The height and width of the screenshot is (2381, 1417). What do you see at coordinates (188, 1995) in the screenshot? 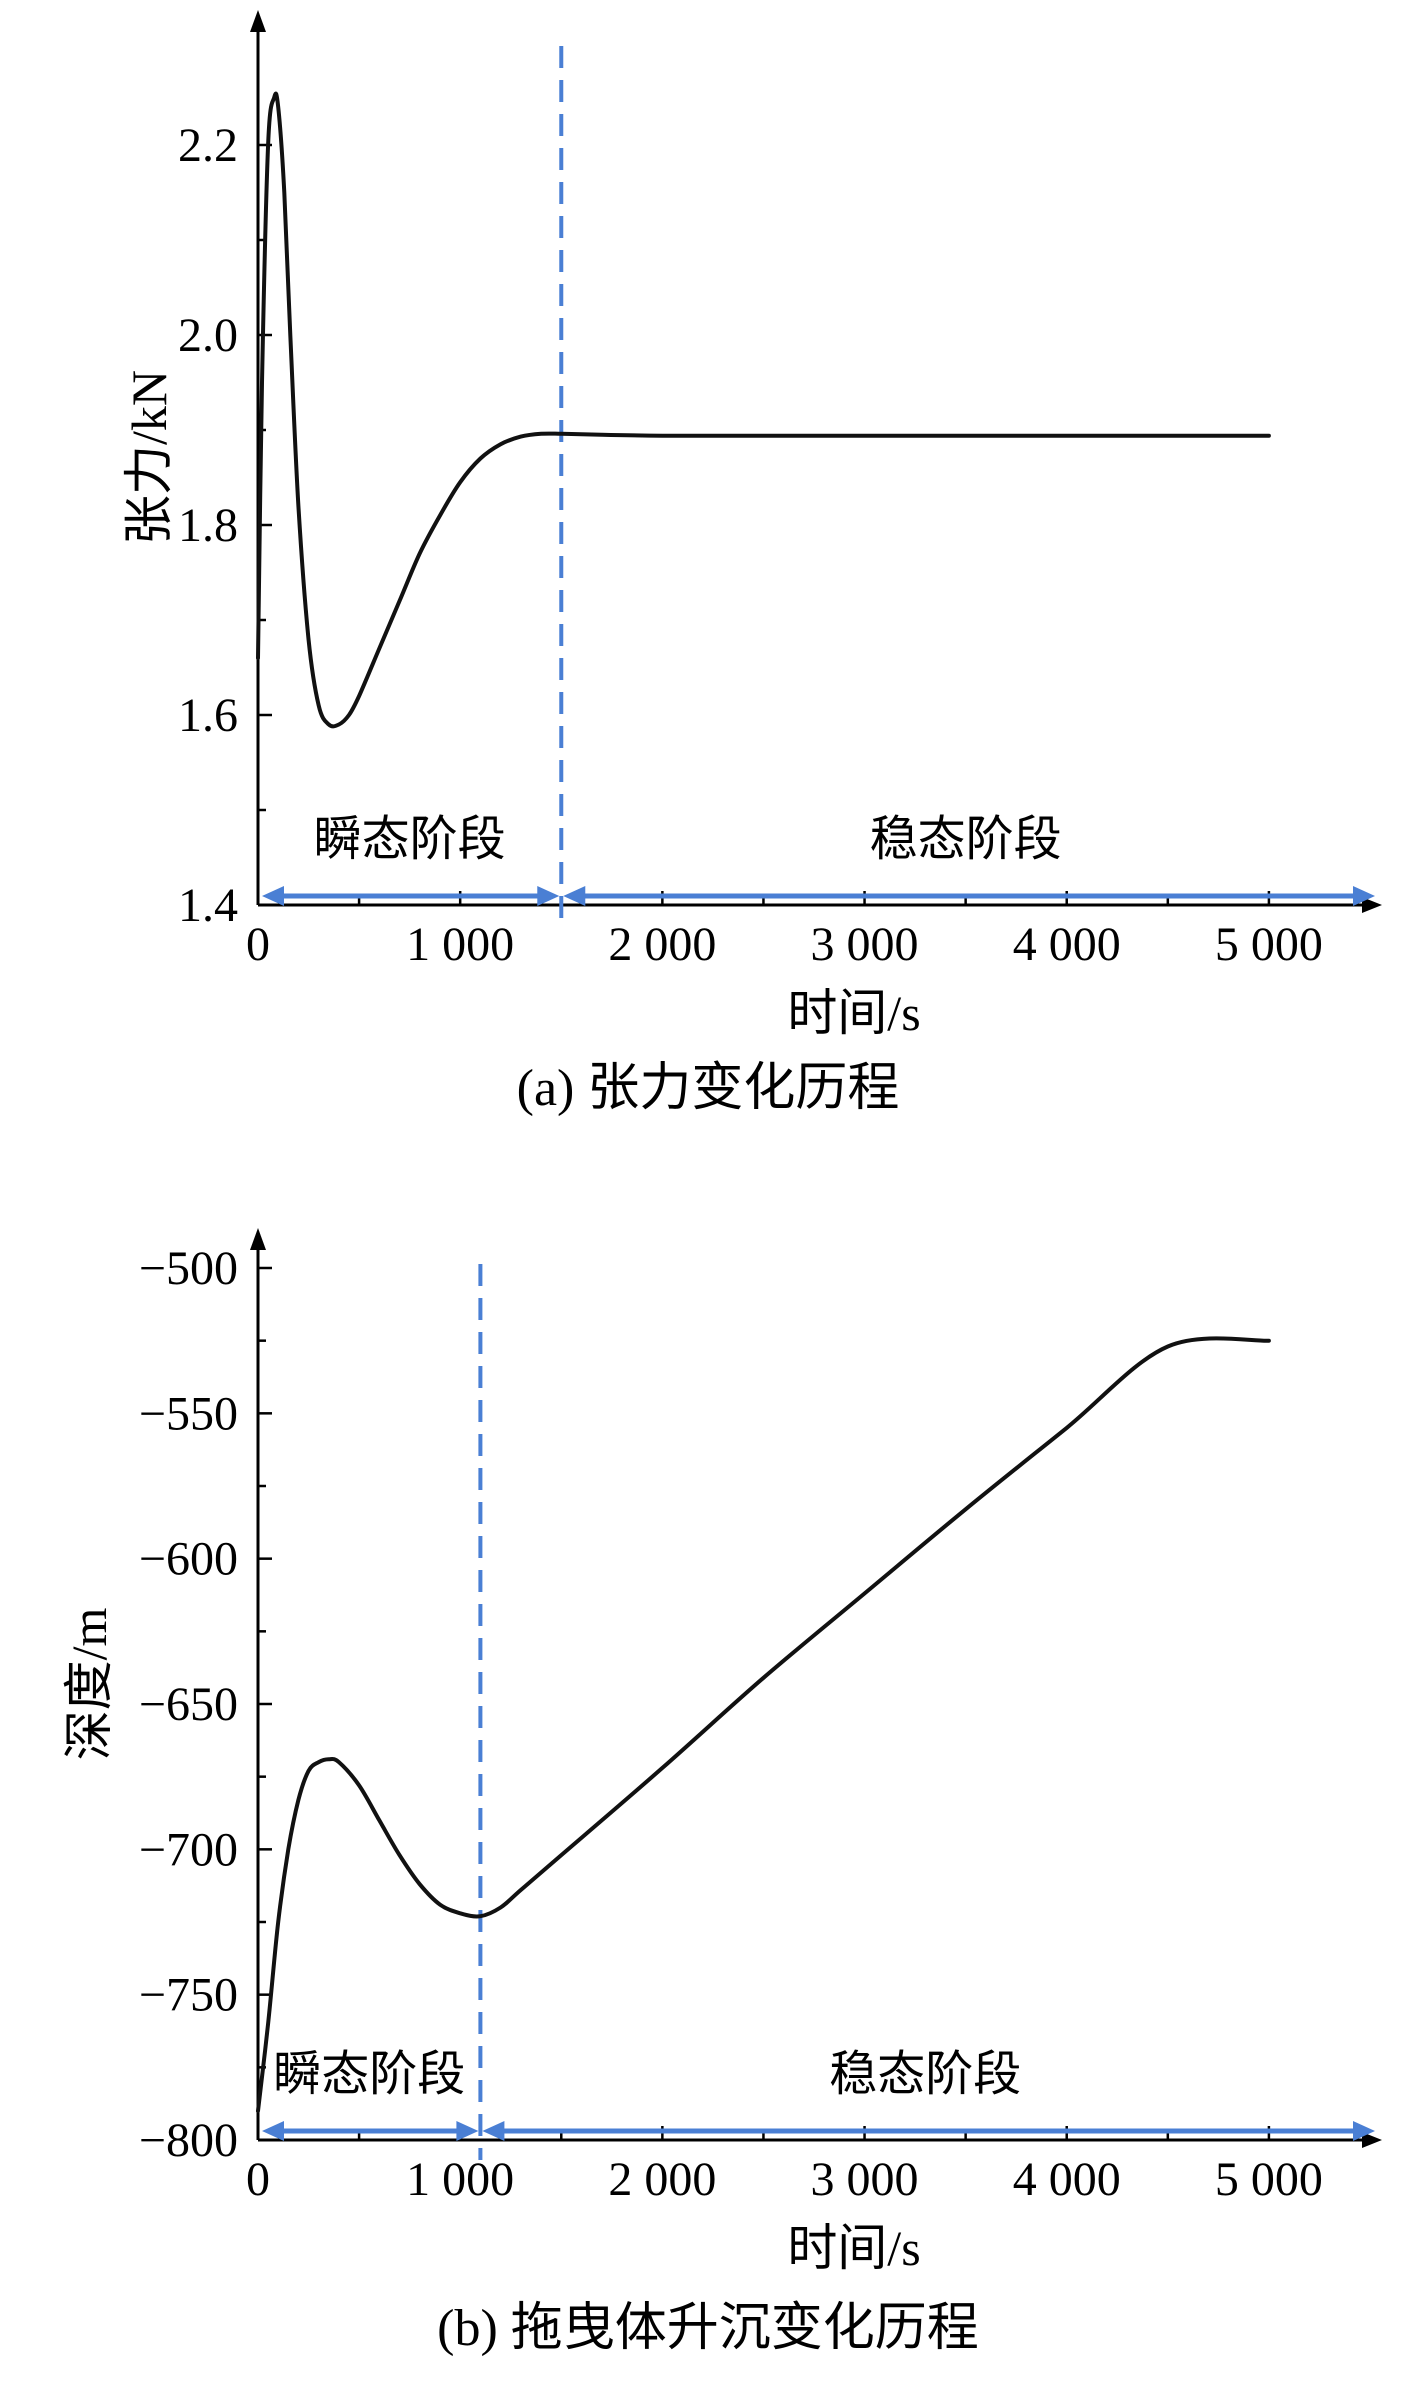
I see `y-tick-label: −750` at bounding box center [188, 1995].